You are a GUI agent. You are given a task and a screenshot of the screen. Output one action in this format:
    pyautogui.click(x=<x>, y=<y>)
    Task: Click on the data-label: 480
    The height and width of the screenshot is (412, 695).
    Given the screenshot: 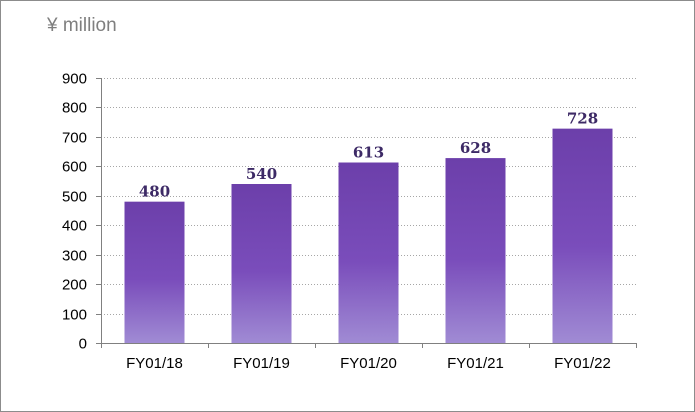 What is the action you would take?
    pyautogui.click(x=154, y=192)
    